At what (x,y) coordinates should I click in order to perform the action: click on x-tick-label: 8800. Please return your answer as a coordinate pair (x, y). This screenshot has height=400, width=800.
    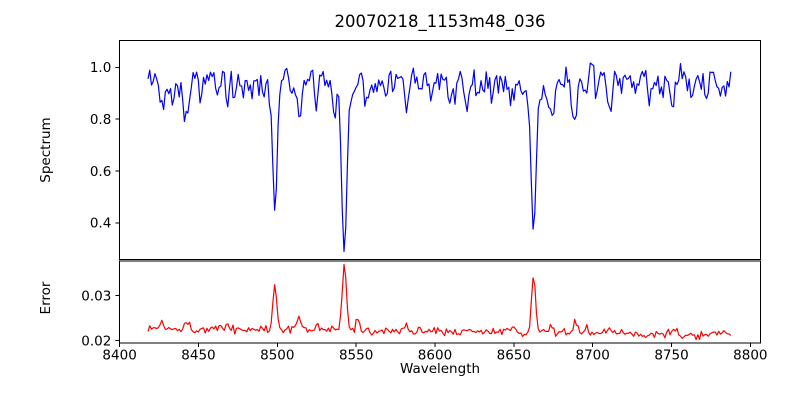
    Looking at the image, I should click on (750, 356).